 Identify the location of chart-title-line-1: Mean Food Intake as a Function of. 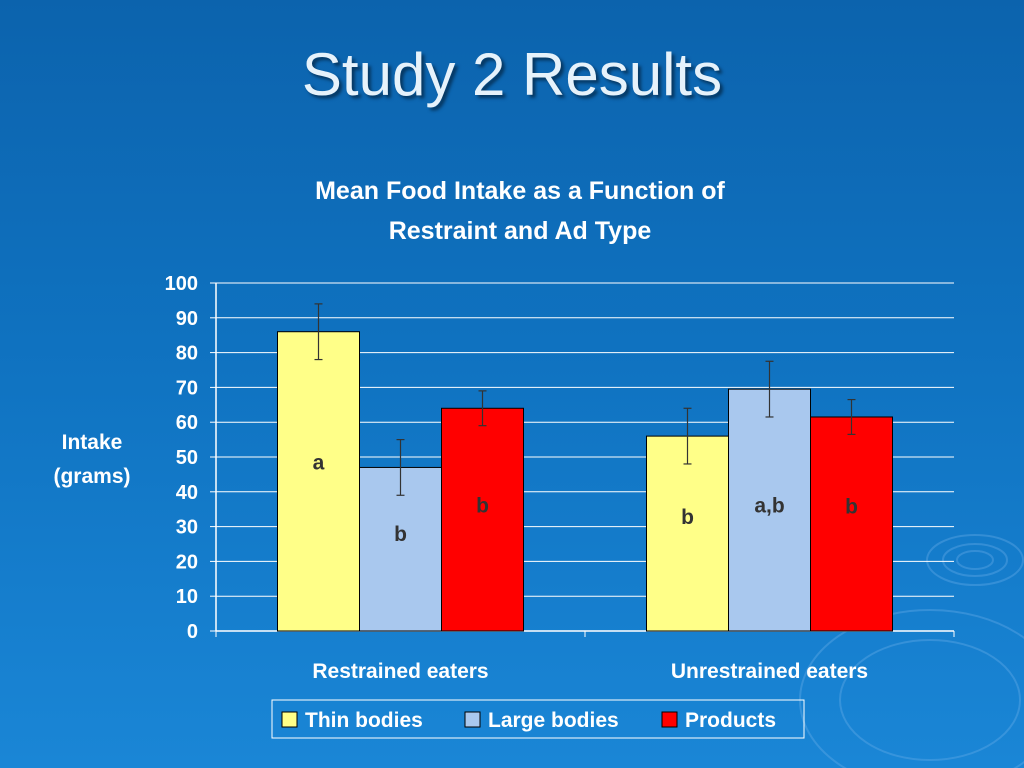
(520, 191).